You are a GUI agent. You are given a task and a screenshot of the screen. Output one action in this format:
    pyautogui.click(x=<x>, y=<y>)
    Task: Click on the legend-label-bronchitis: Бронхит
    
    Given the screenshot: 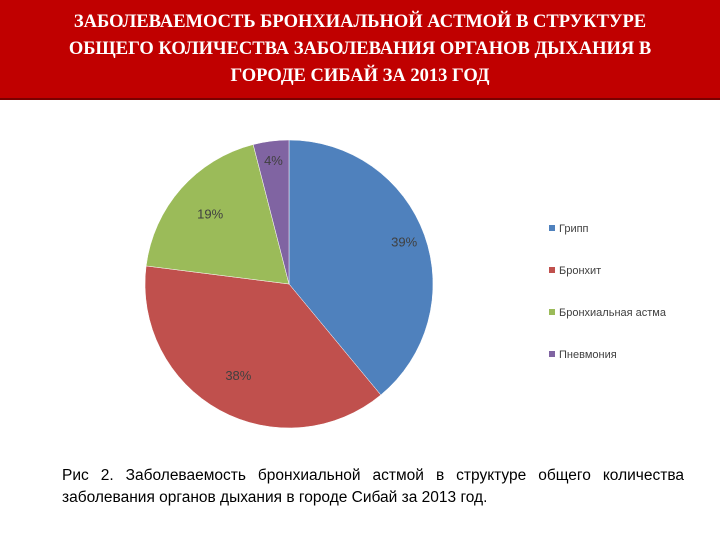 What is the action you would take?
    pyautogui.click(x=580, y=271)
    